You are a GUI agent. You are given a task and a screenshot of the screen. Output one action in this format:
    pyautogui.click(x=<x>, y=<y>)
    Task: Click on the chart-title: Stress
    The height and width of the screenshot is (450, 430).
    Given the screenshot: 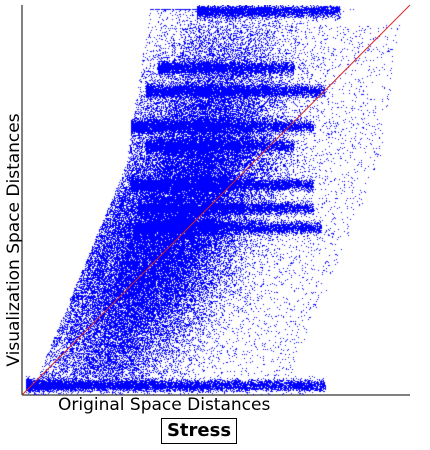 What is the action you would take?
    pyautogui.click(x=199, y=431)
    